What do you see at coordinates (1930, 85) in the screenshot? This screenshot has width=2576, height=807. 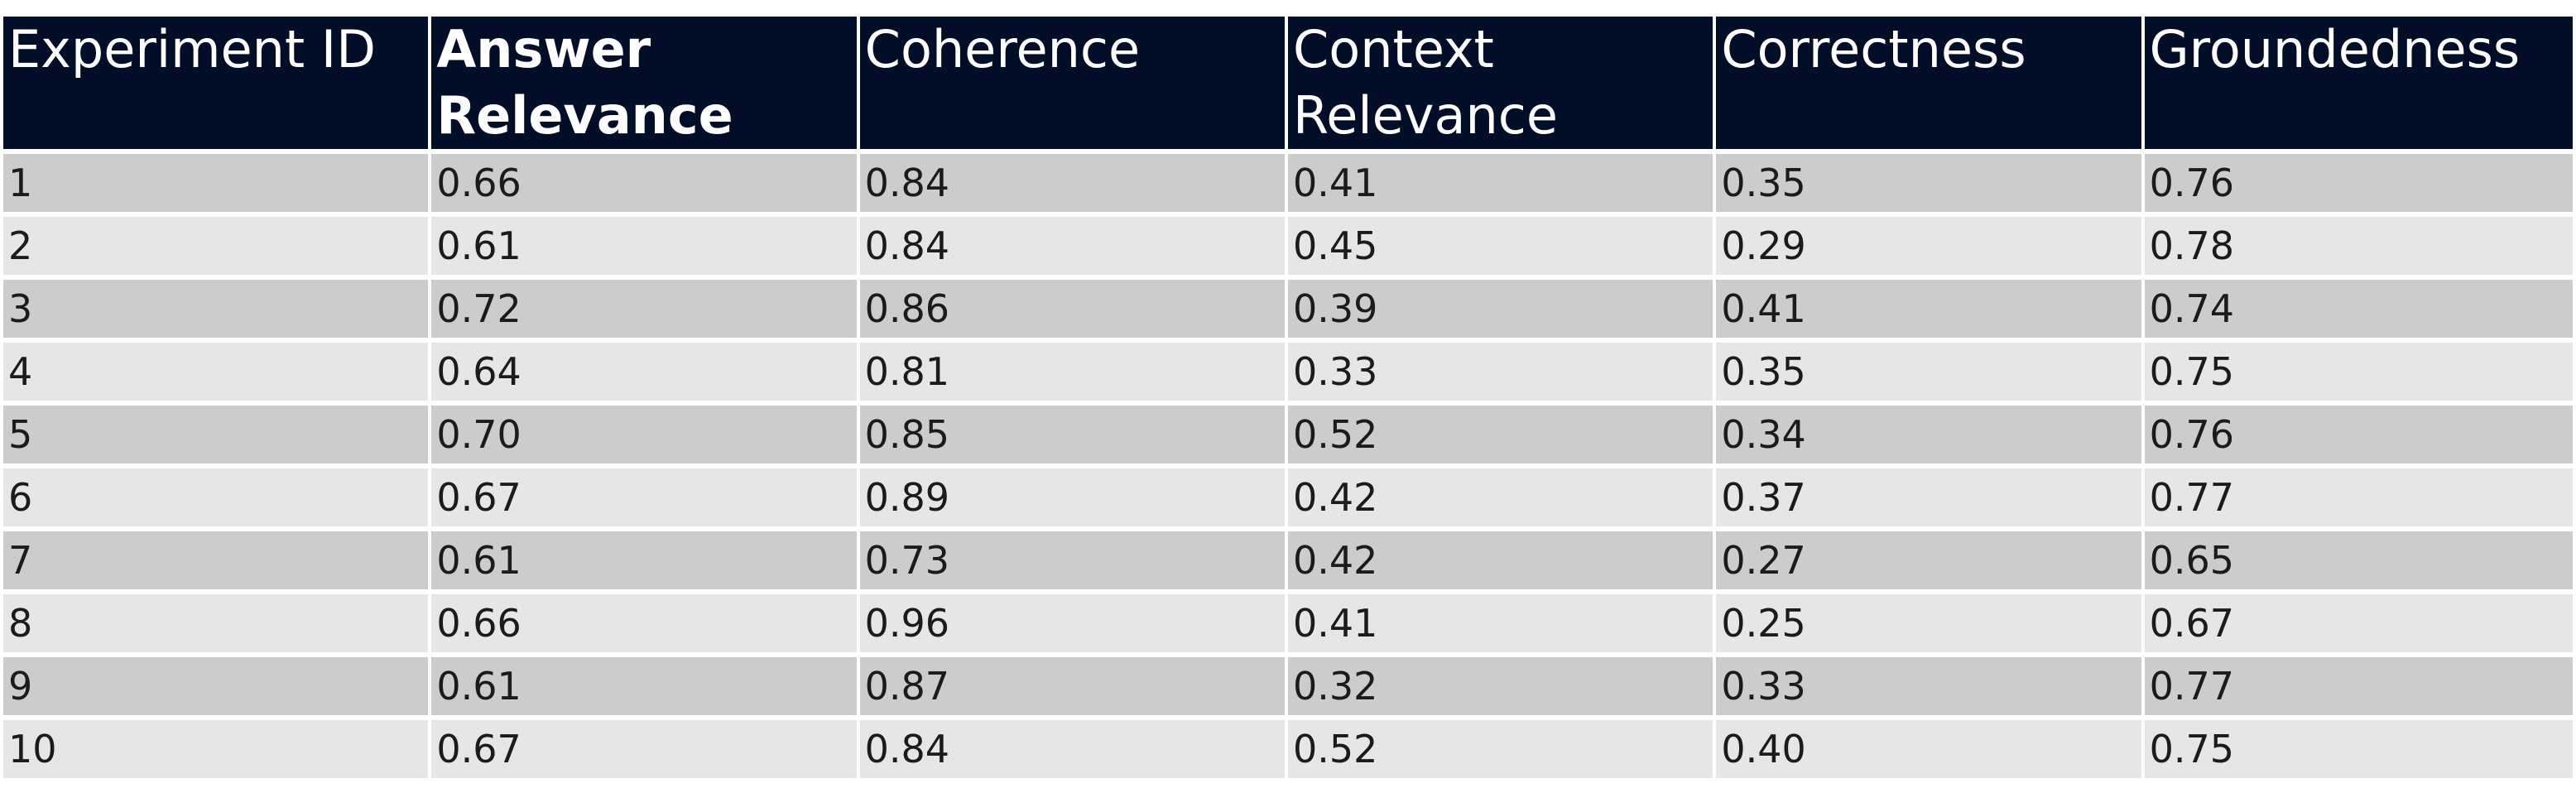 I see `column-header-correctness: Correctness` at bounding box center [1930, 85].